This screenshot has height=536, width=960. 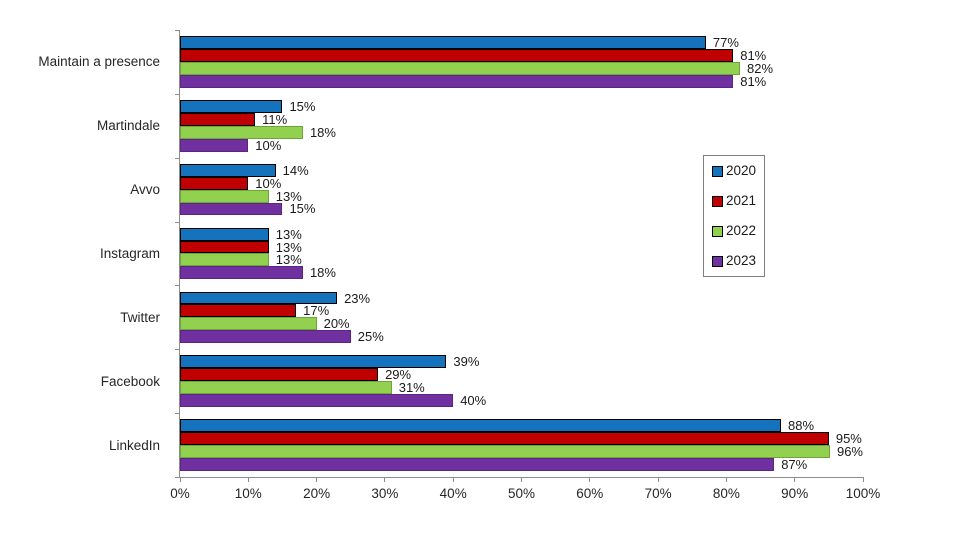 What do you see at coordinates (129, 253) in the screenshot?
I see `category-label: Instagram` at bounding box center [129, 253].